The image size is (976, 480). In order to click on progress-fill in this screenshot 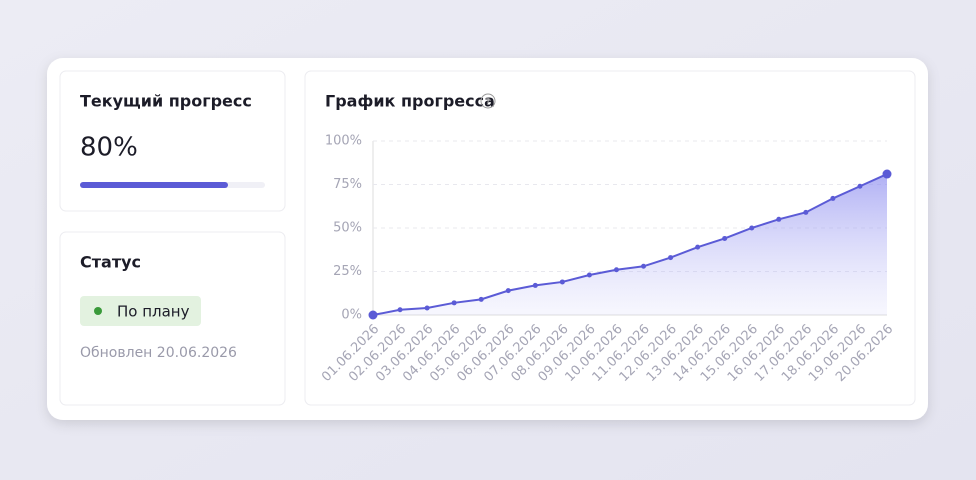, I will do `click(154, 185)`.